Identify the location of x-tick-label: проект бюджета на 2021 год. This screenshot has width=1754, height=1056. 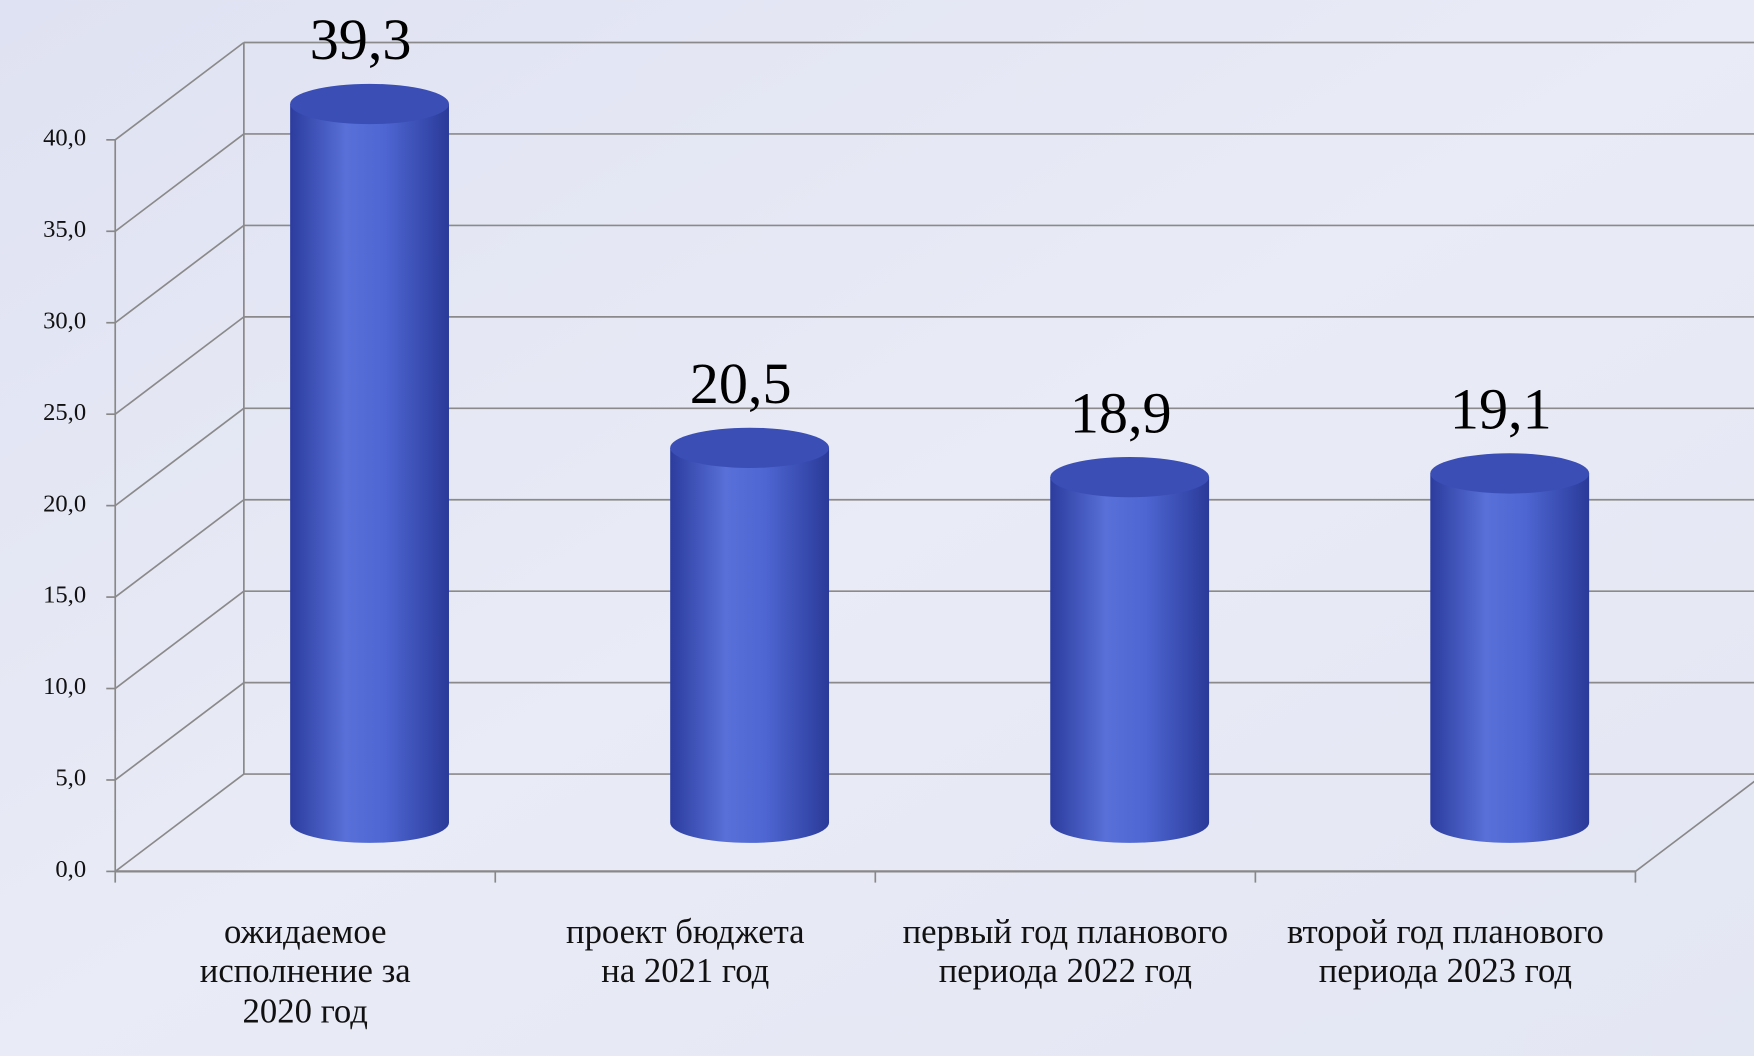
(685, 951).